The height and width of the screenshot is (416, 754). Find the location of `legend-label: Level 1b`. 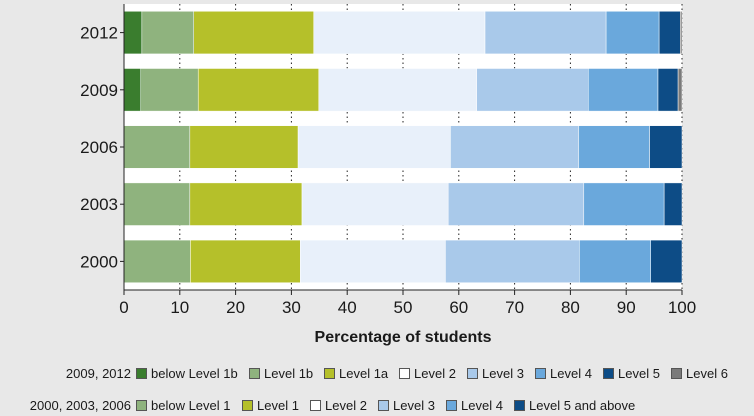

legend-label: Level 1b is located at coordinates (289, 373).